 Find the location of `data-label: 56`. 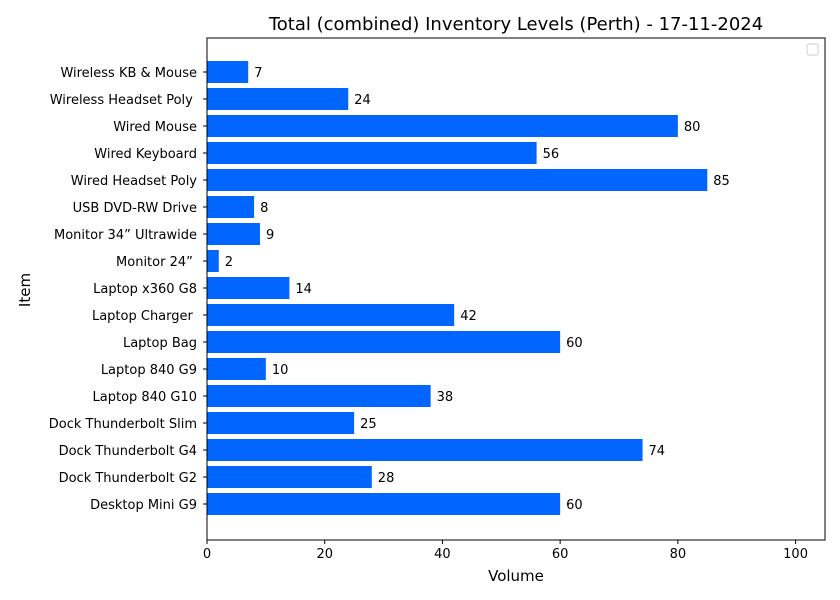

data-label: 56 is located at coordinates (551, 154).